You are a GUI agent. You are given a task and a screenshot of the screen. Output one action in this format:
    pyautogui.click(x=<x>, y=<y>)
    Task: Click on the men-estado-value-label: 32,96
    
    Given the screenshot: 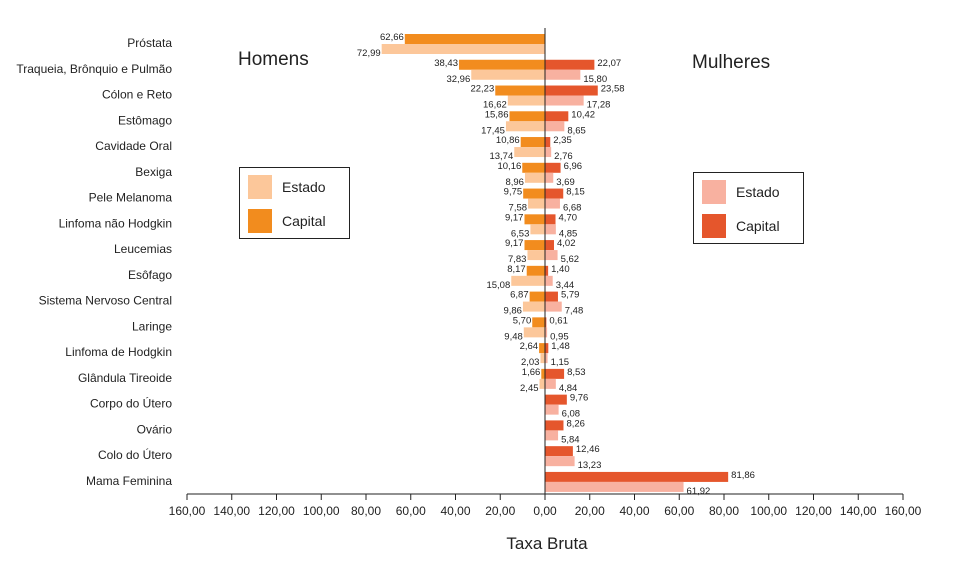 What is the action you would take?
    pyautogui.click(x=458, y=79)
    